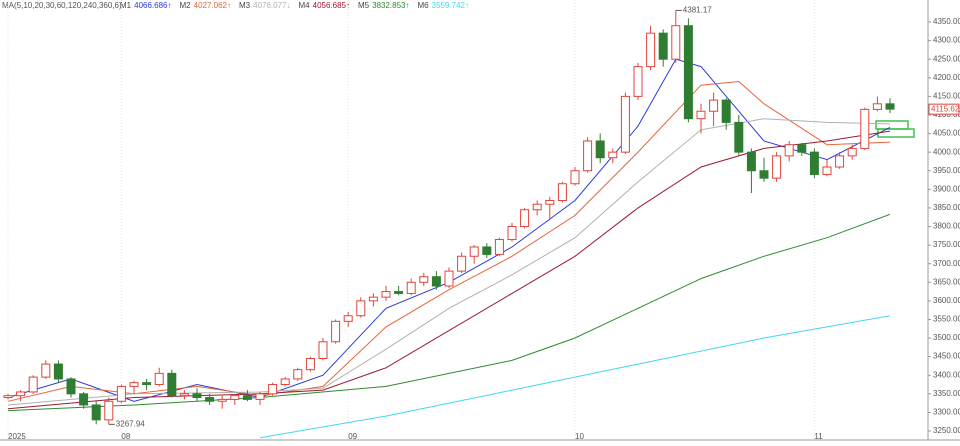  What do you see at coordinates (697, 10) in the screenshot?
I see `annotation: 4381.17` at bounding box center [697, 10].